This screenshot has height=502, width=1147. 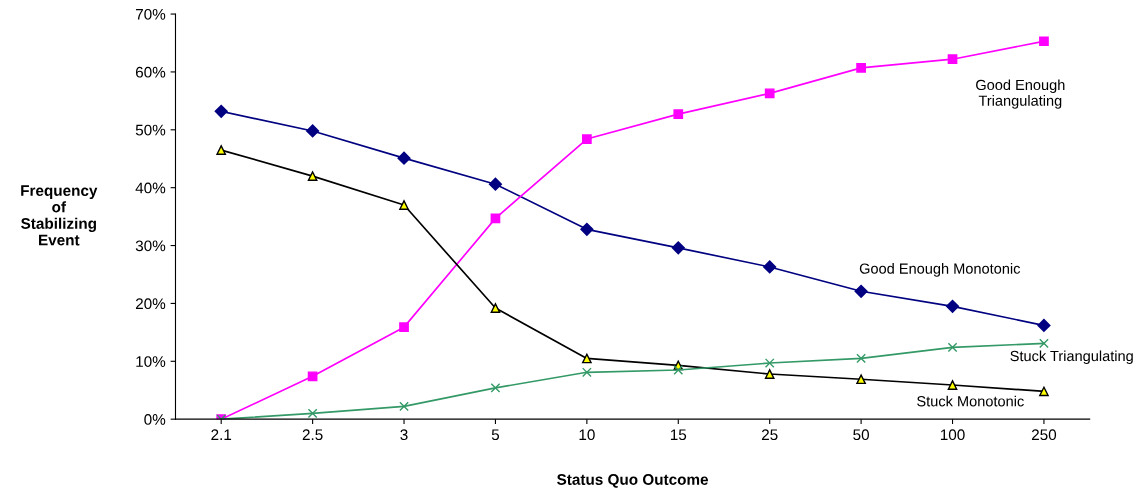 What do you see at coordinates (150, 72) in the screenshot?
I see `y-tick-label: 60%` at bounding box center [150, 72].